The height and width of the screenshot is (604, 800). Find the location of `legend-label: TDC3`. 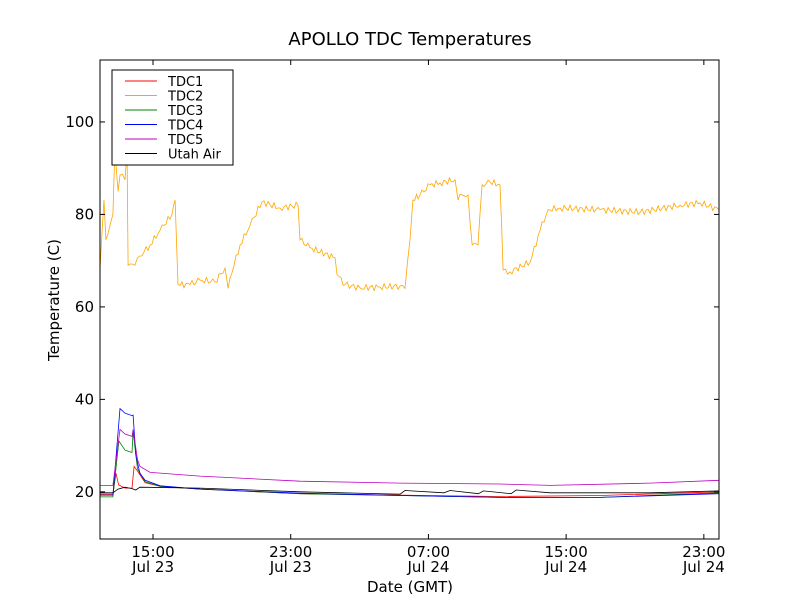

legend-label: TDC3 is located at coordinates (185, 111).